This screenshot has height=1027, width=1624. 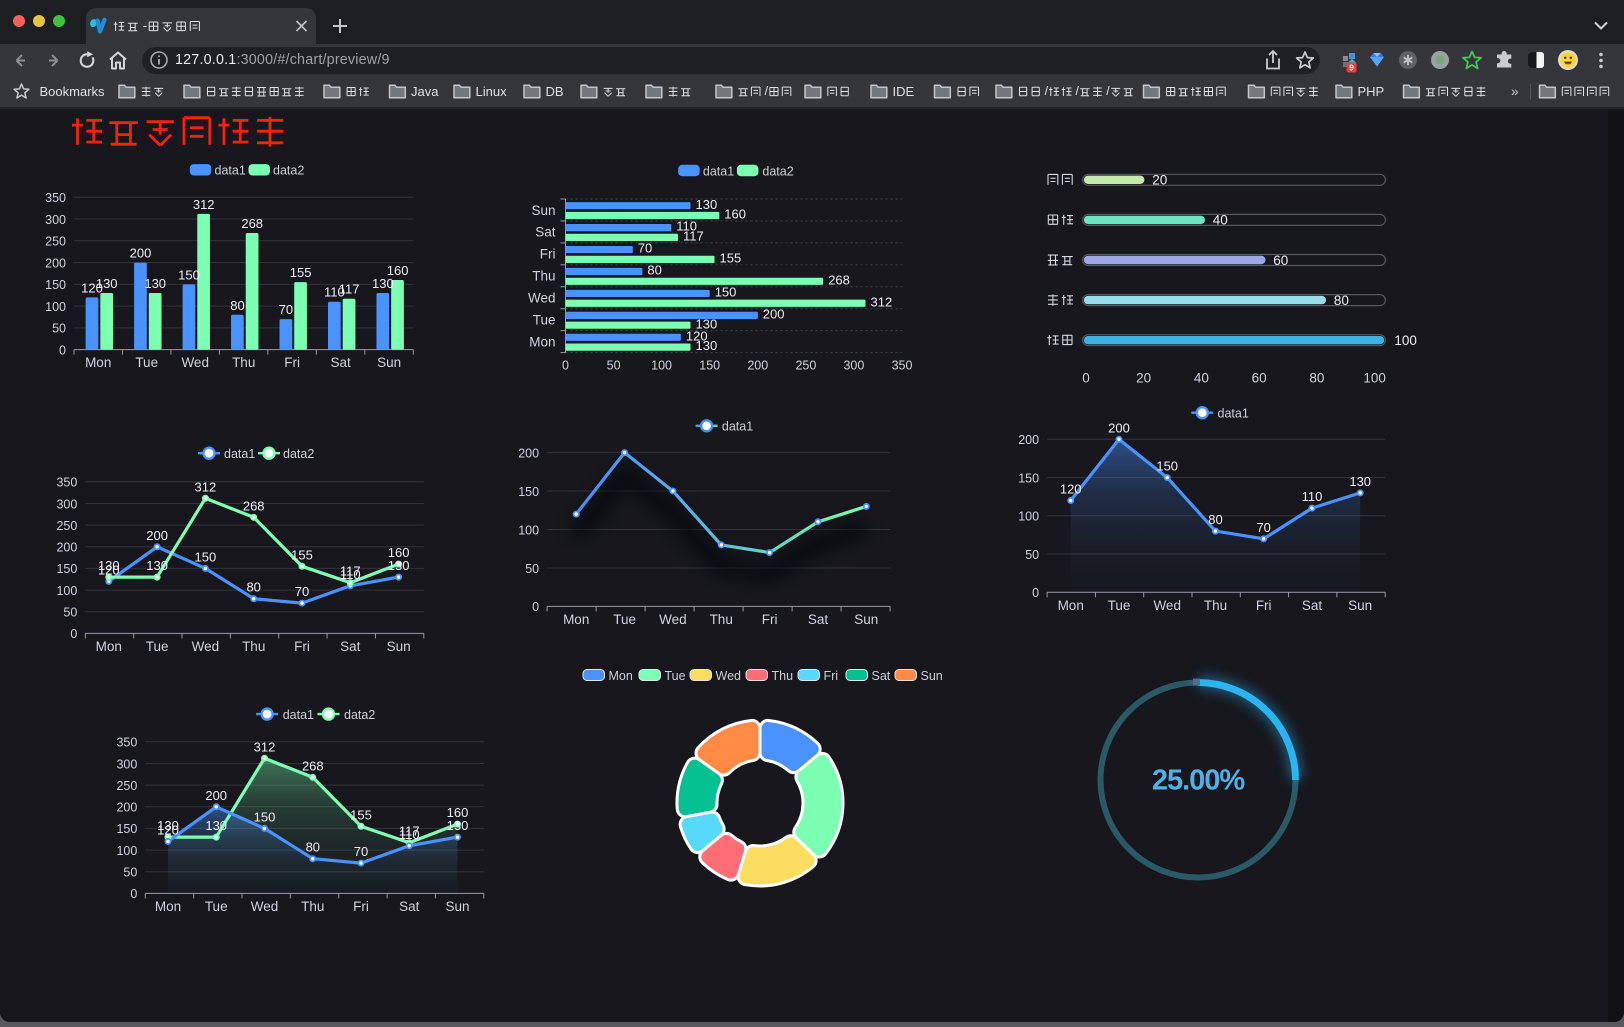 I want to click on svg-text: PHP, so click(x=1371, y=91).